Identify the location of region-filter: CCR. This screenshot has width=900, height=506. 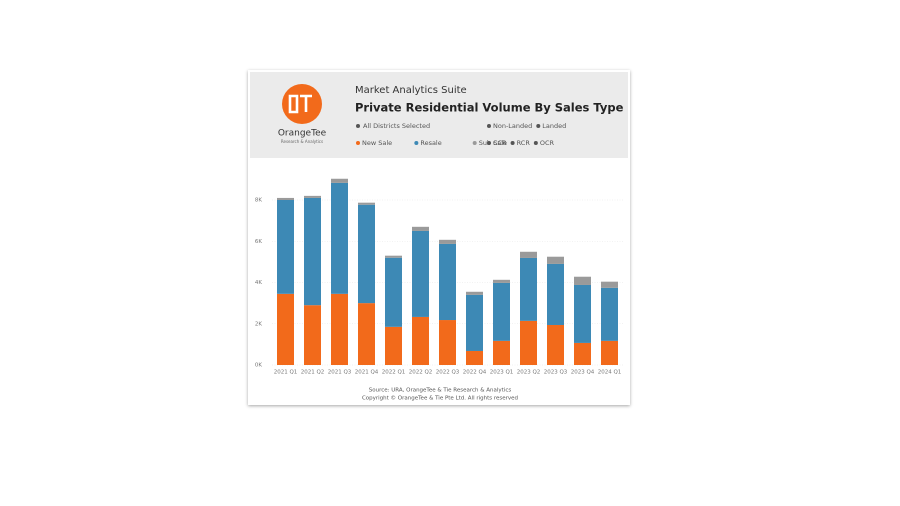
(500, 143).